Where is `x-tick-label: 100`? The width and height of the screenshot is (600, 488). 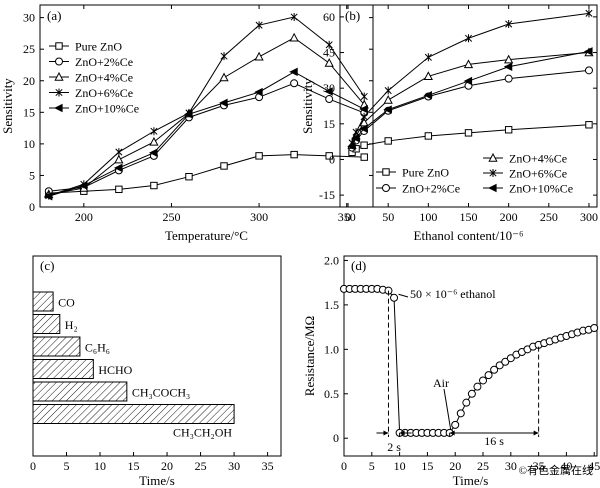 x-tick-label: 100 is located at coordinates (428, 217).